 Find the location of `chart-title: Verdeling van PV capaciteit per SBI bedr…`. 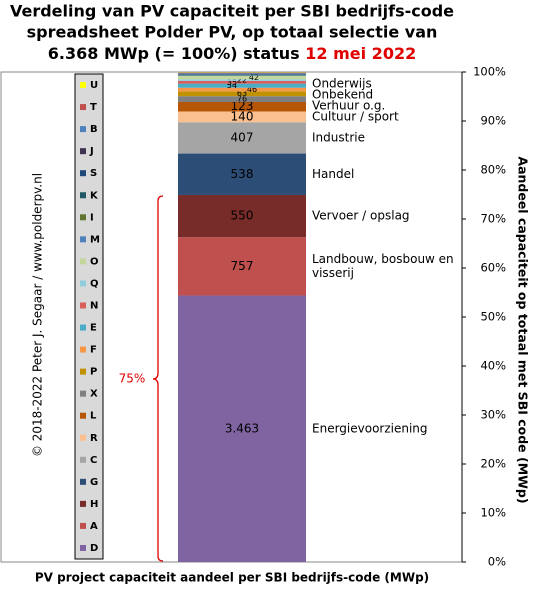

chart-title: Verdeling van PV capaciteit per SBI bedr… is located at coordinates (232, 11).